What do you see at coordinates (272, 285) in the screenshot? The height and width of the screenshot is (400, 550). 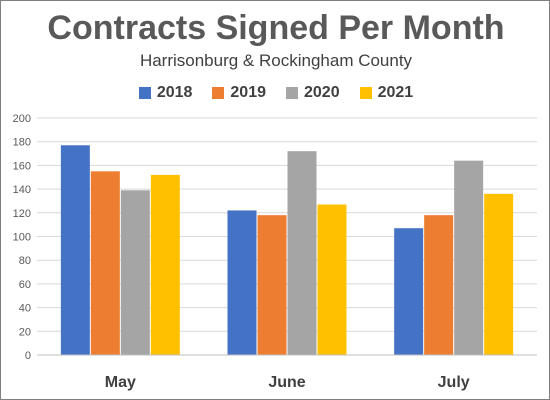 I see `bar-2019-june` at bounding box center [272, 285].